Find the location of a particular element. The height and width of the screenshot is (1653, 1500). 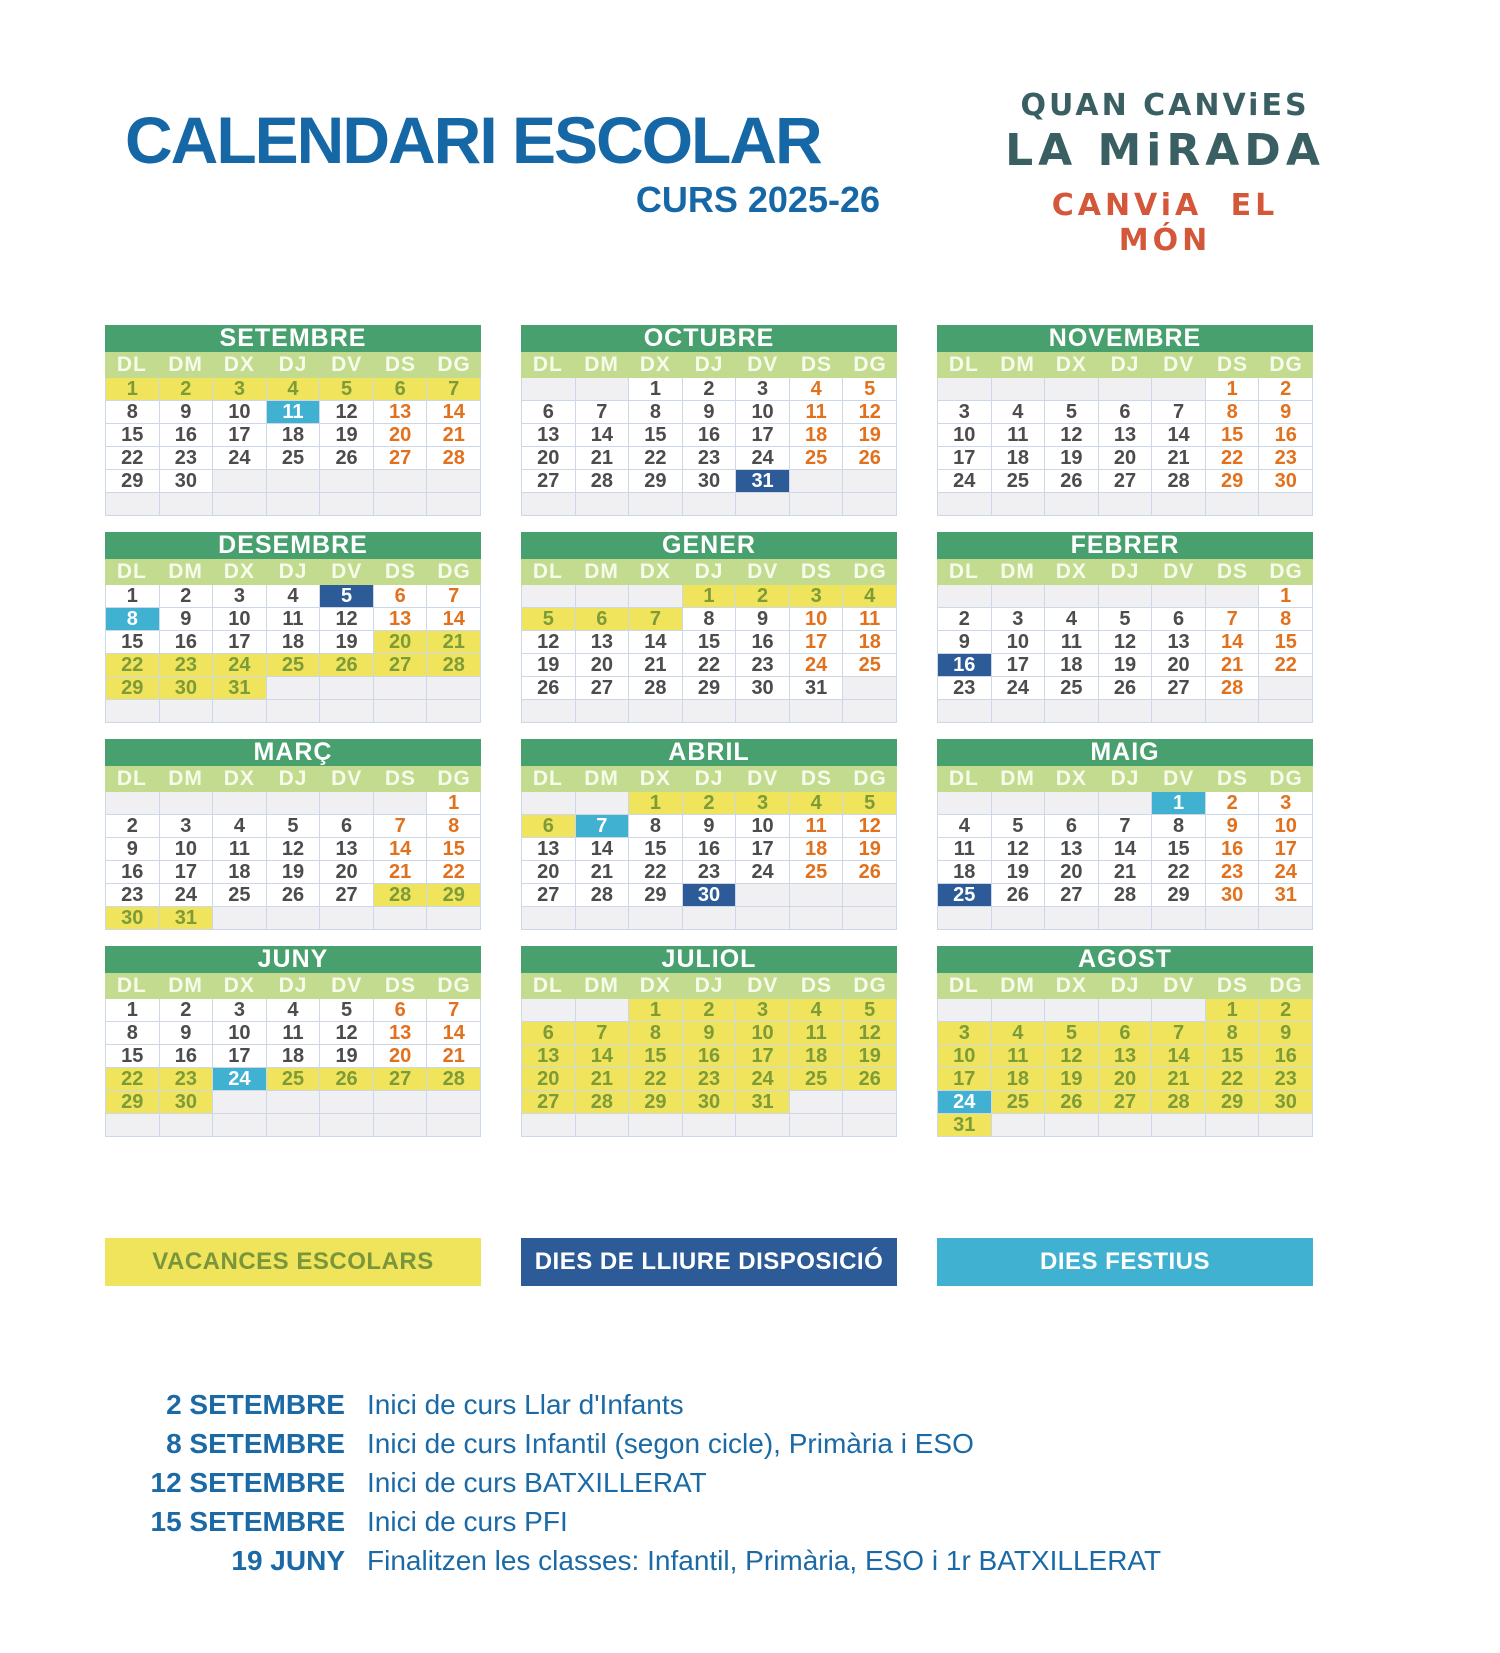

day-cell: 7 is located at coordinates (1179, 1033).